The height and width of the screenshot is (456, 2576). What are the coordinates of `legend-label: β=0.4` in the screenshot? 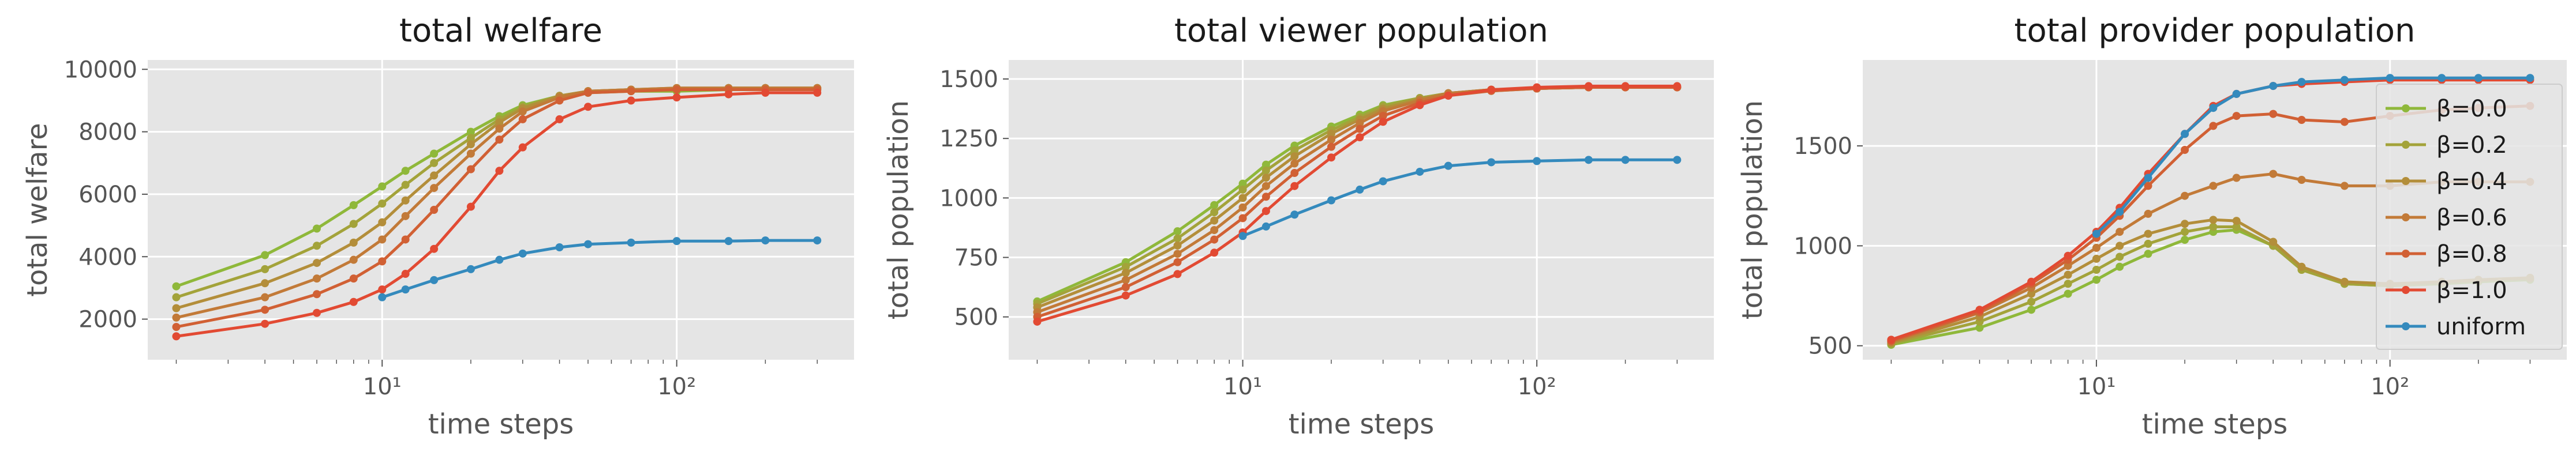 It's located at (2472, 182).